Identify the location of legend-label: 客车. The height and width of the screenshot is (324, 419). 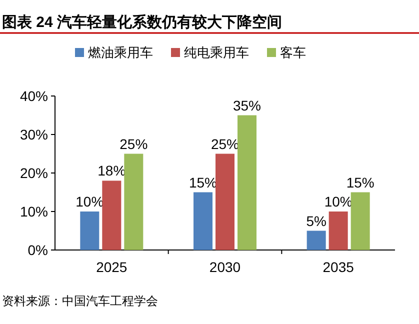
(293, 52).